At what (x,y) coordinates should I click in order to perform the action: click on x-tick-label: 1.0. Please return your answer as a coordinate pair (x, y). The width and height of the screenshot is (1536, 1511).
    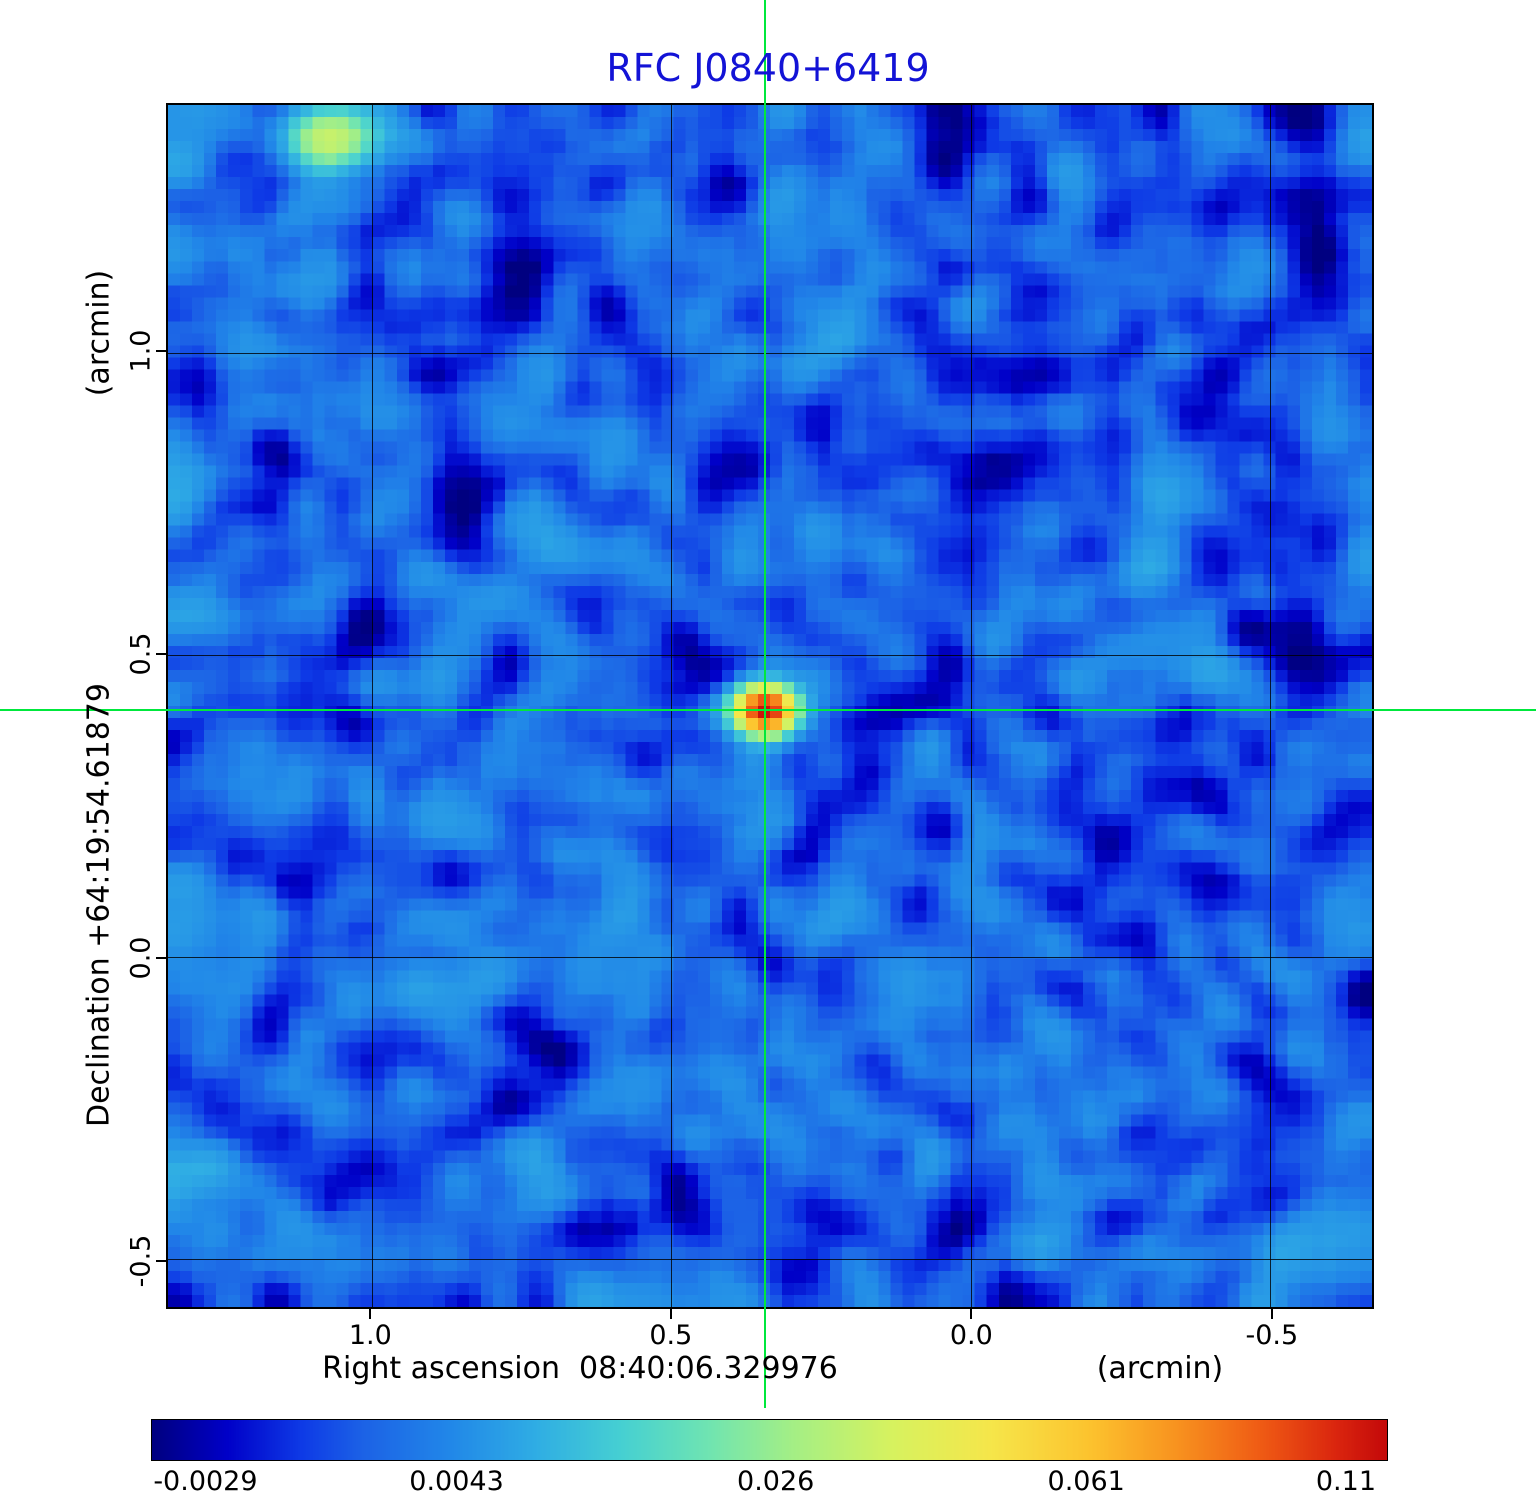
    Looking at the image, I should click on (370, 1335).